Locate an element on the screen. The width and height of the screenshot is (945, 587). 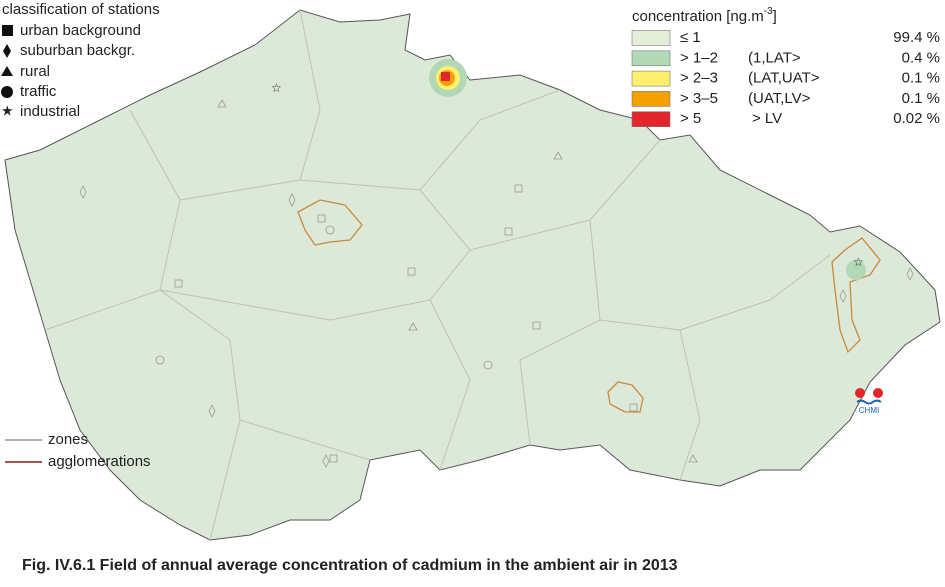
share-label: 0.4 % is located at coordinates (921, 57).